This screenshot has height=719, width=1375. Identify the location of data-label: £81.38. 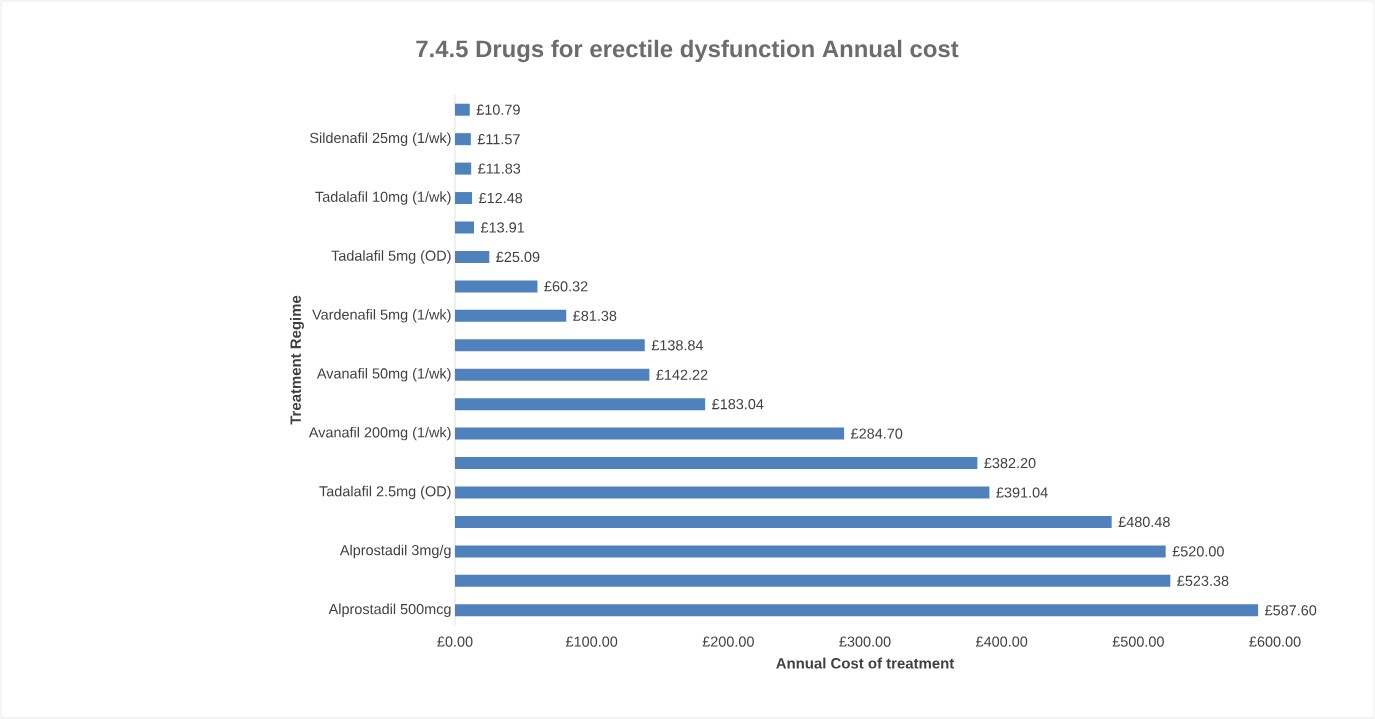
(595, 315).